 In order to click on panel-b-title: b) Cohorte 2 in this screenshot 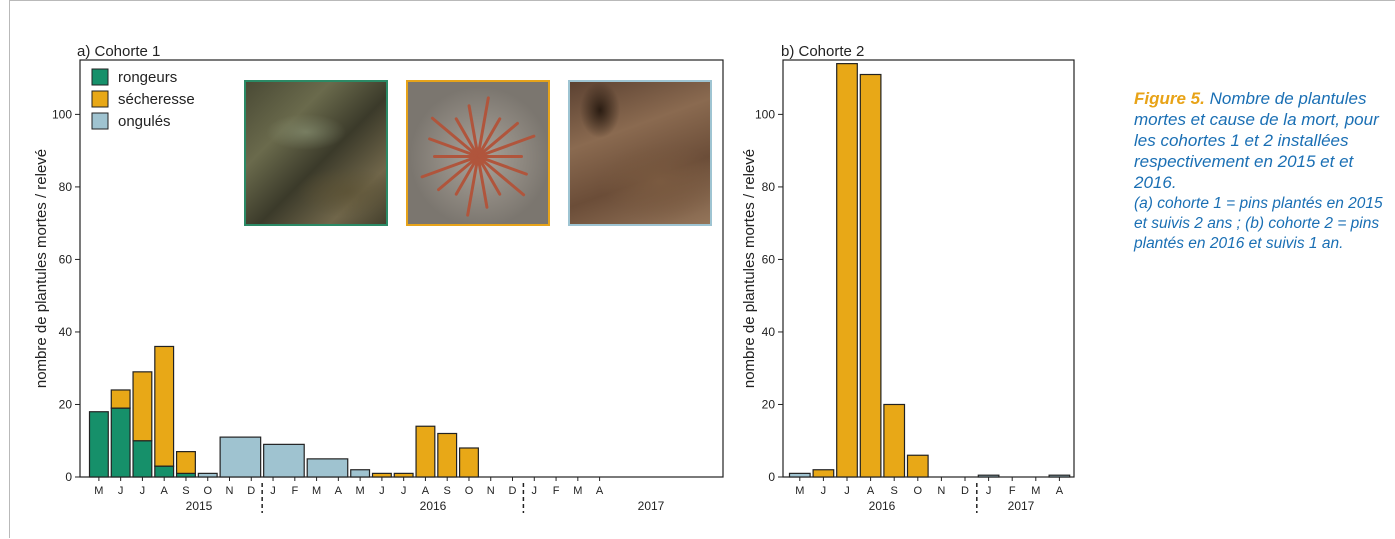, I will do `click(822, 51)`.